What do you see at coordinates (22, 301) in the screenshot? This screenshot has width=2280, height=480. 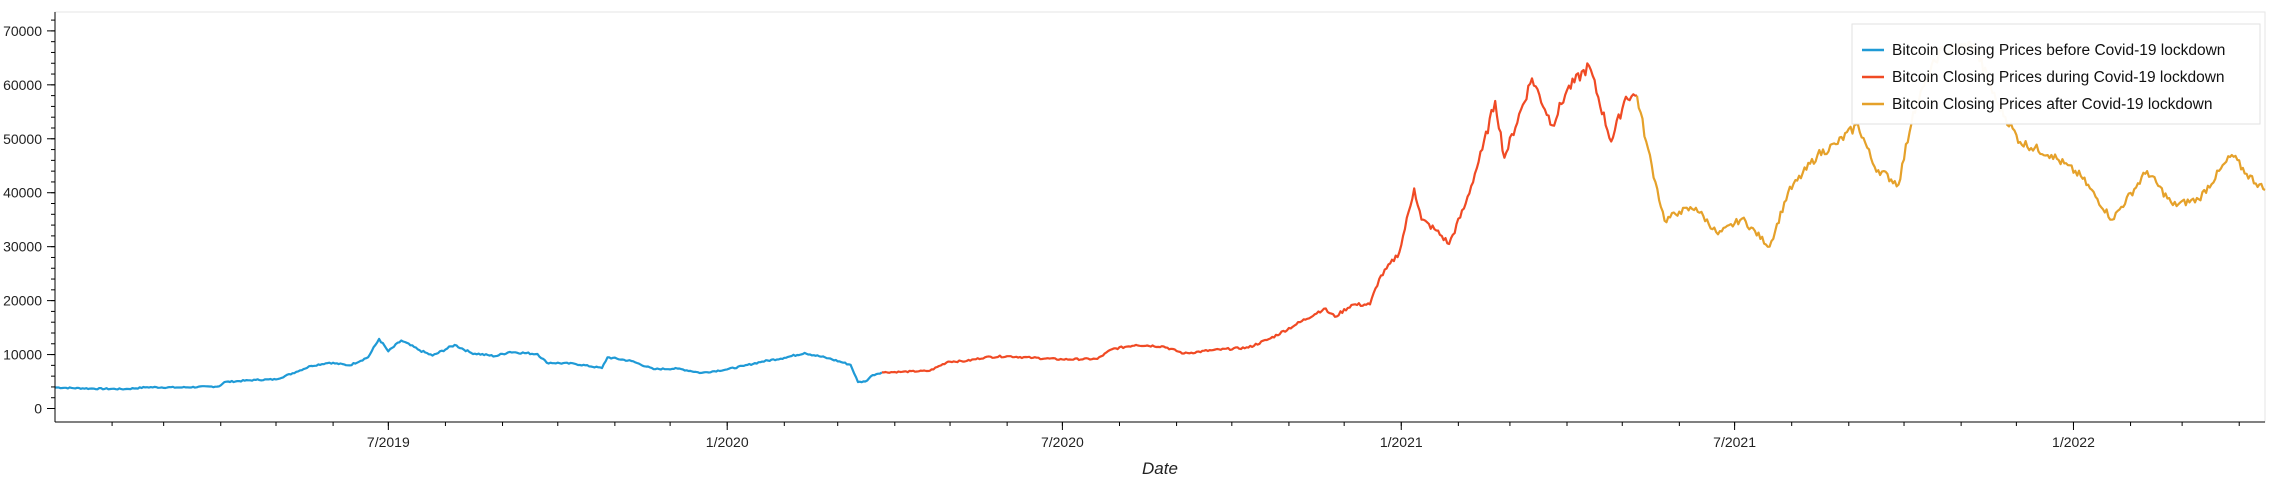 I see `y-tick-label: 20000` at bounding box center [22, 301].